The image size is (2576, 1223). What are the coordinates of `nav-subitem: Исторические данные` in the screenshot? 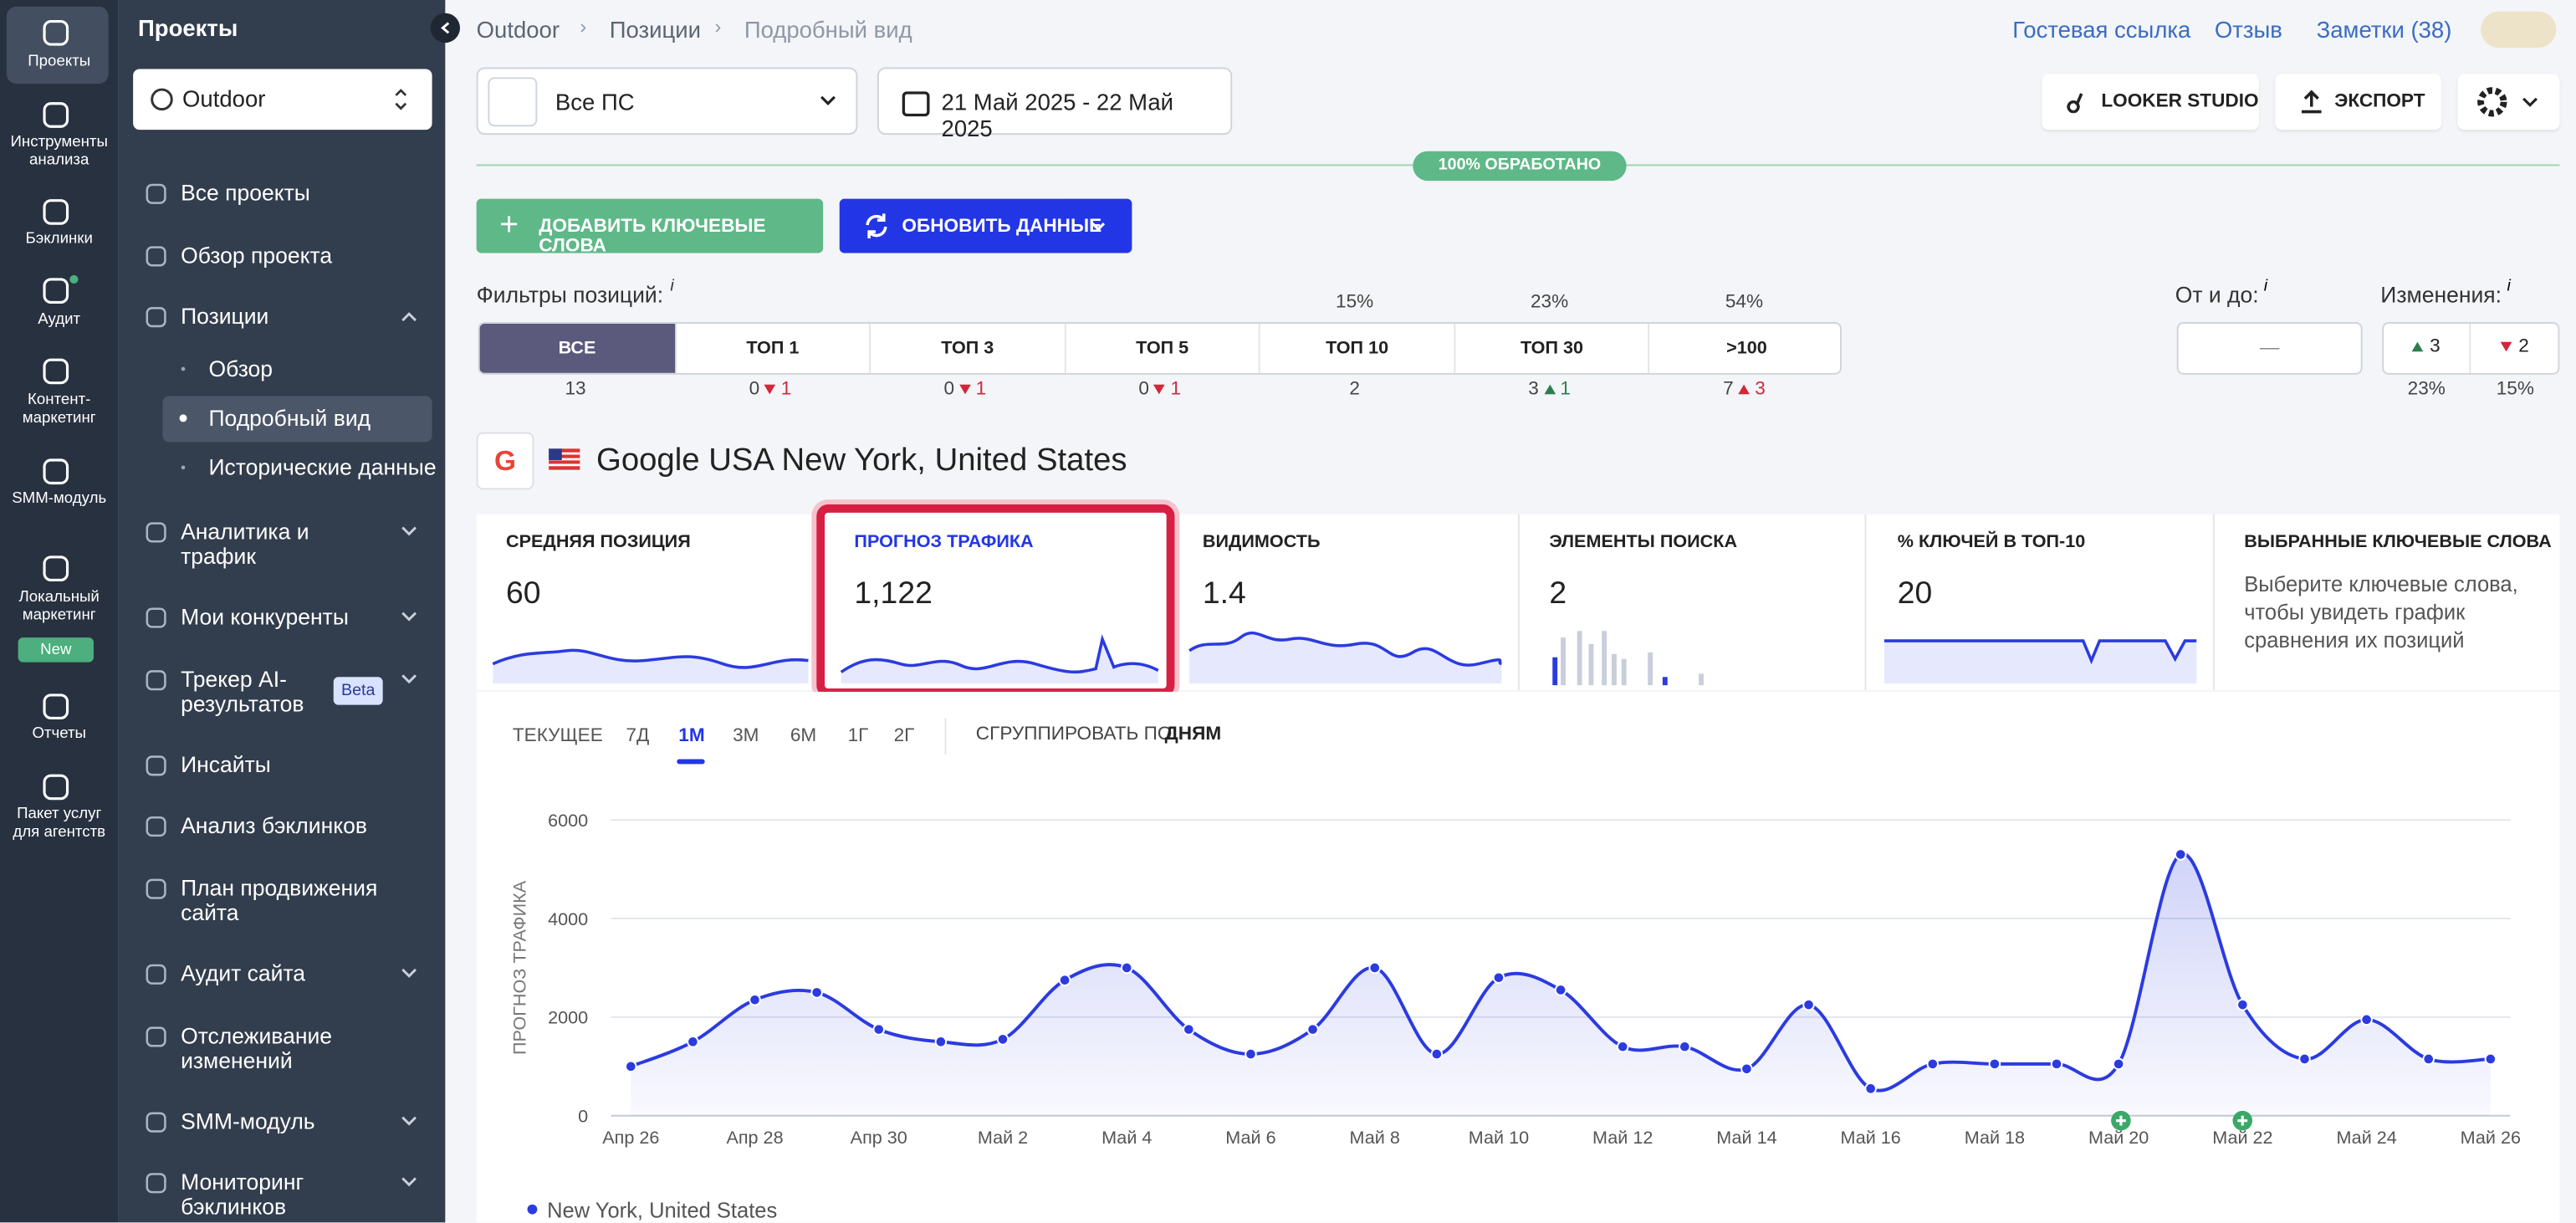 It's located at (322, 468).